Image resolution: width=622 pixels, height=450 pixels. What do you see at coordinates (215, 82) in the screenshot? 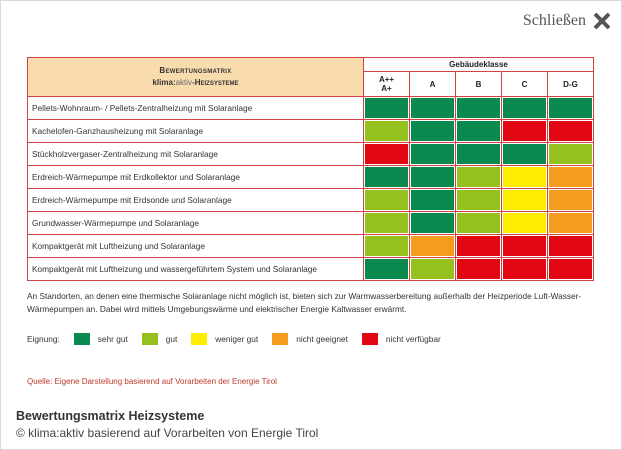
I see `brand-rest: -Heizsysteme` at bounding box center [215, 82].